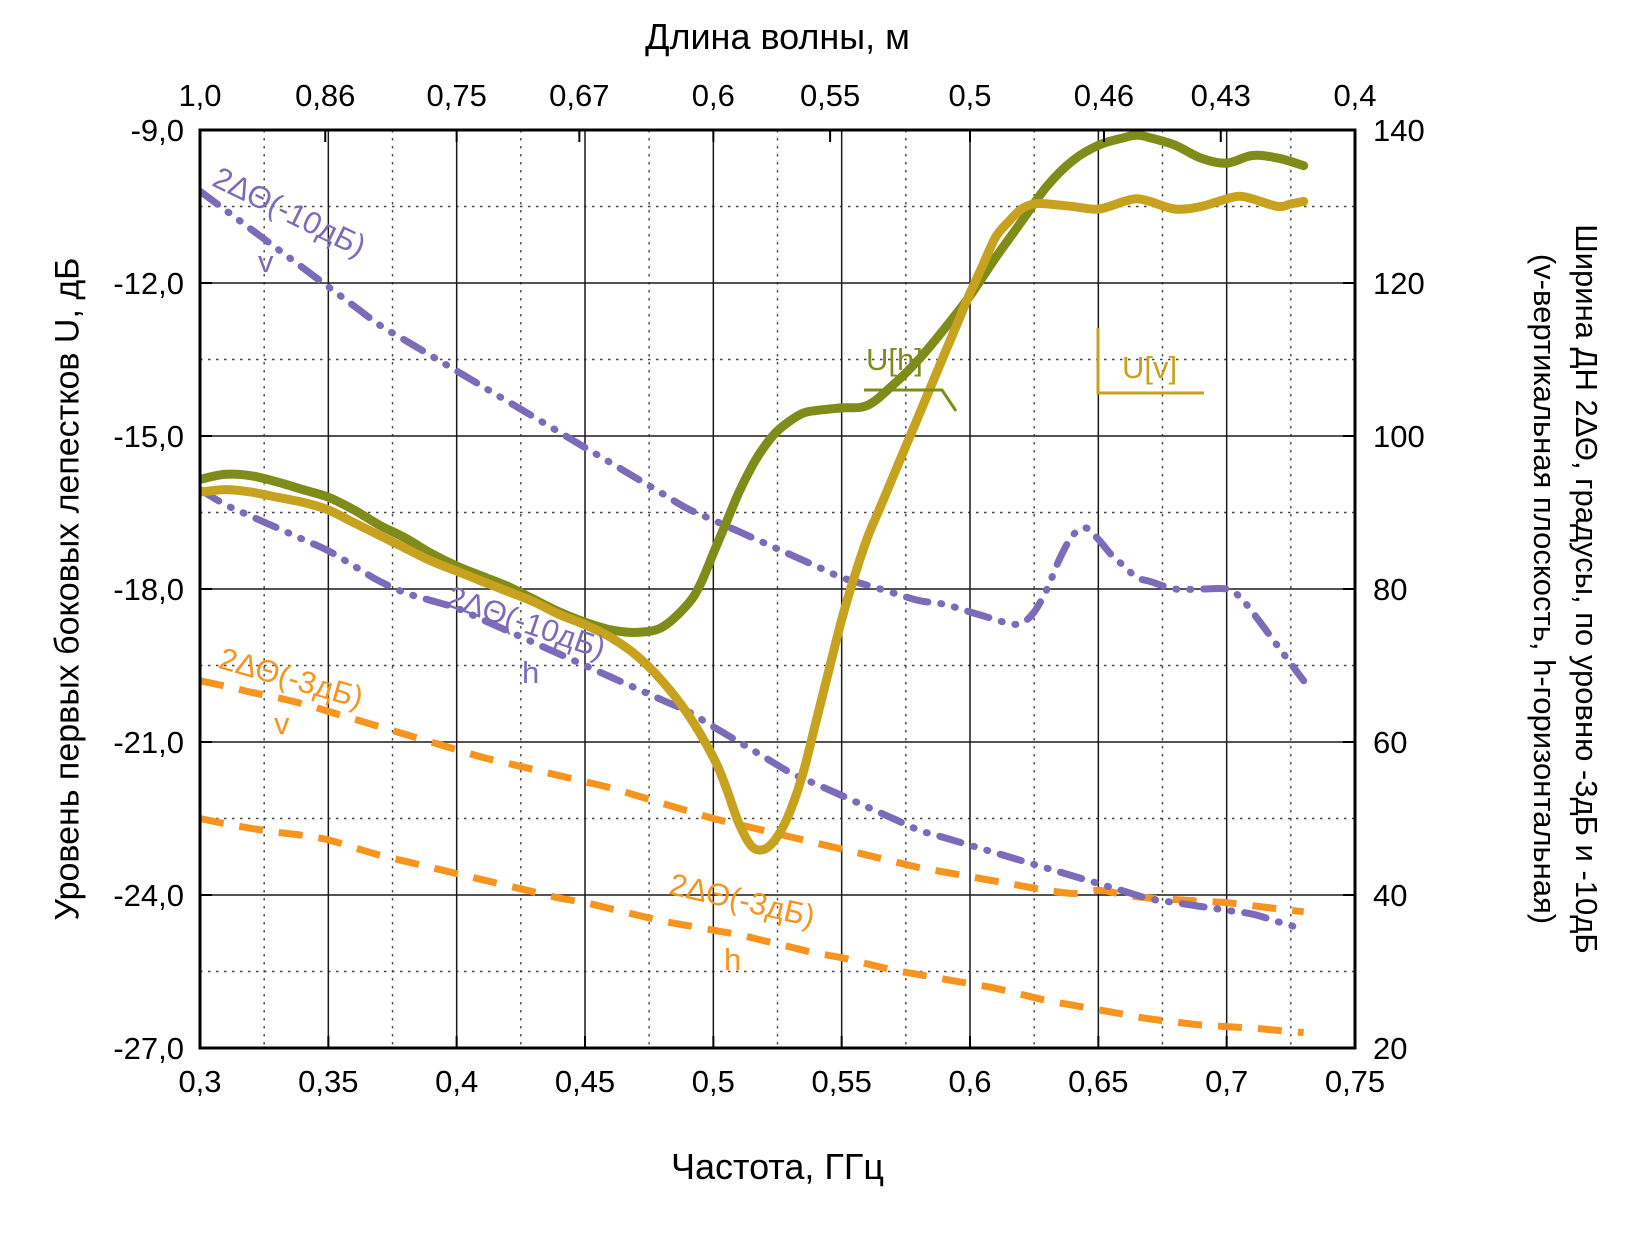 This screenshot has width=1650, height=1233. I want to click on left-axis-title: Уровень первых боковых лепестков U, дБ, so click(67, 589).